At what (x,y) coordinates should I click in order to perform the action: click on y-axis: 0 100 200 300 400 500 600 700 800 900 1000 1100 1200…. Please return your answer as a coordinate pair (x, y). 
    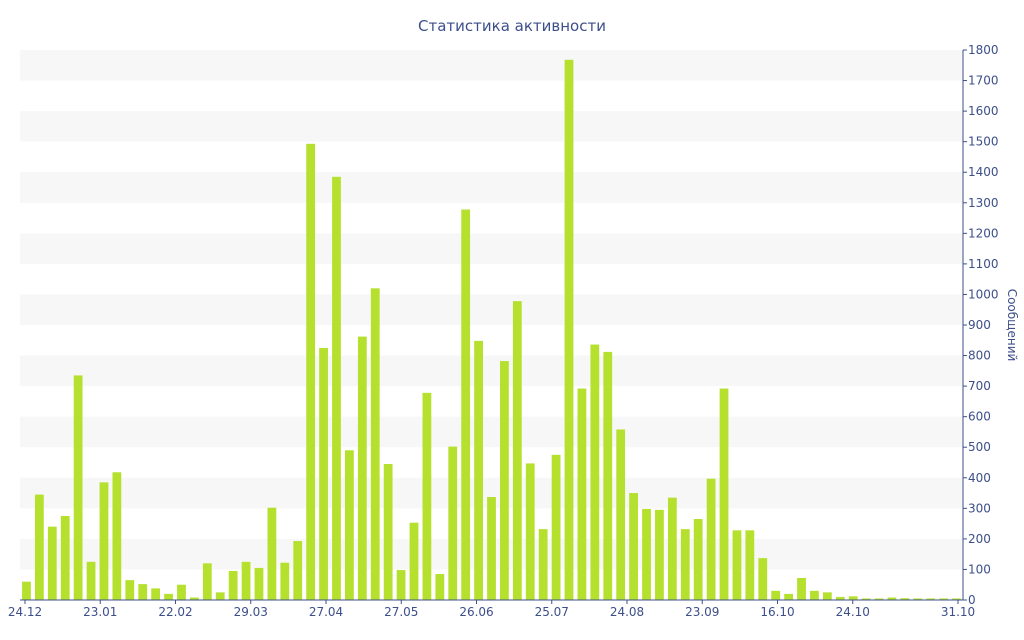
    Looking at the image, I should click on (980, 325).